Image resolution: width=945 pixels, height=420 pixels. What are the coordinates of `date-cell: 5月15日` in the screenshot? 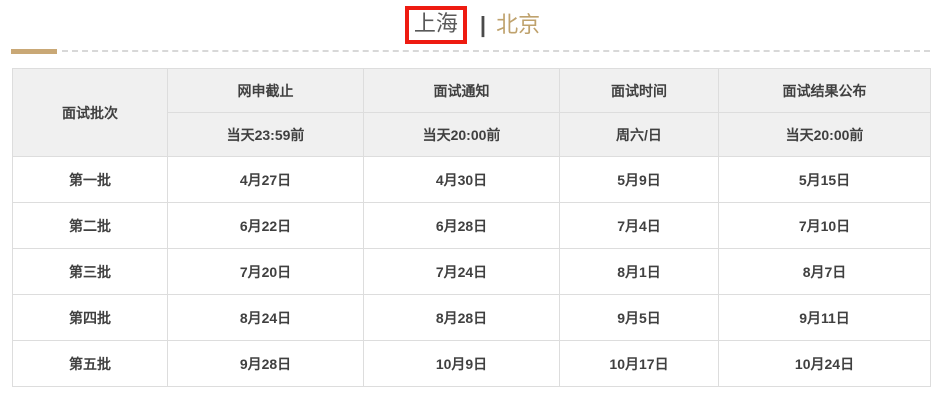 It's located at (824, 179).